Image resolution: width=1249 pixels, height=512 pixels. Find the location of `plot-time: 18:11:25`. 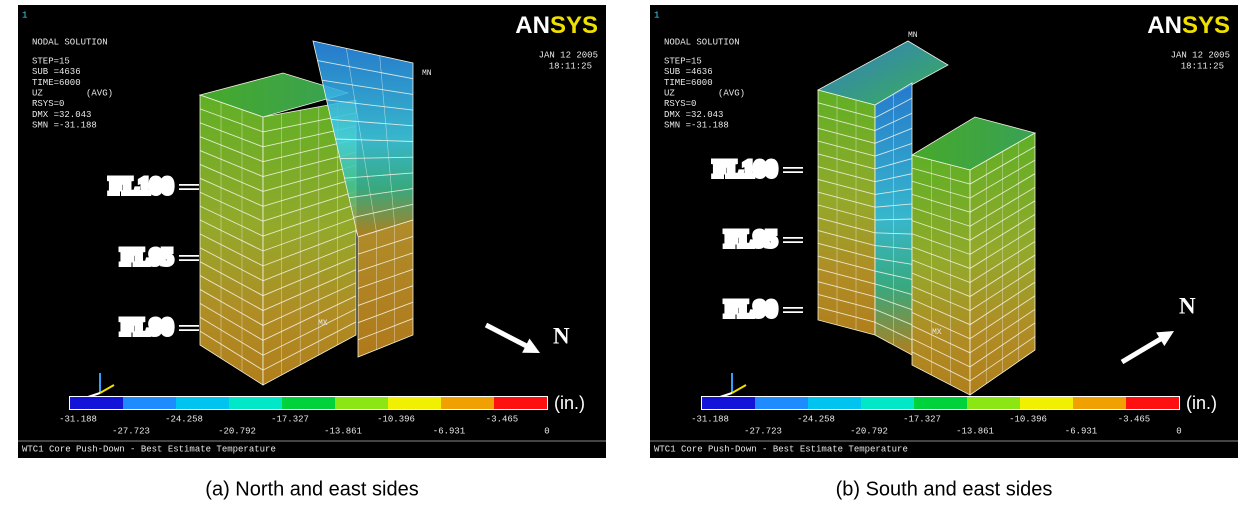

plot-time: 18:11:25 is located at coordinates (570, 66).